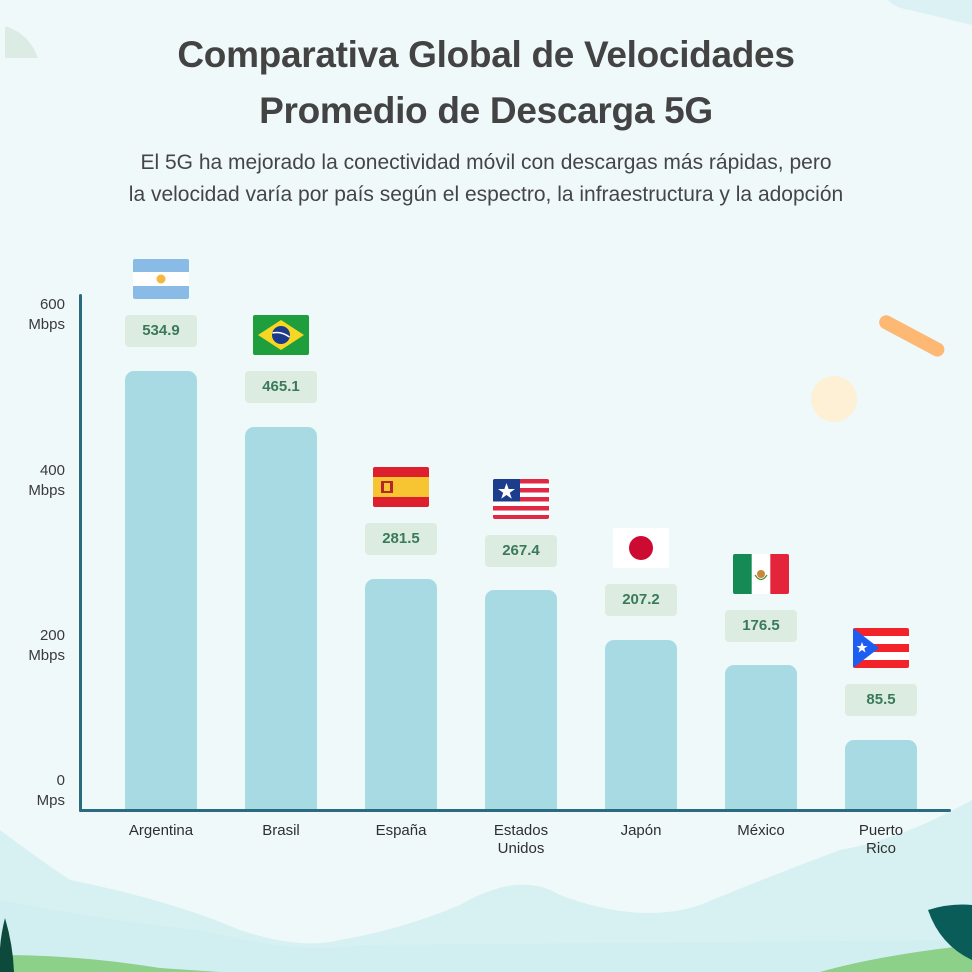 The image size is (972, 972). I want to click on x-axis-line, so click(515, 810).